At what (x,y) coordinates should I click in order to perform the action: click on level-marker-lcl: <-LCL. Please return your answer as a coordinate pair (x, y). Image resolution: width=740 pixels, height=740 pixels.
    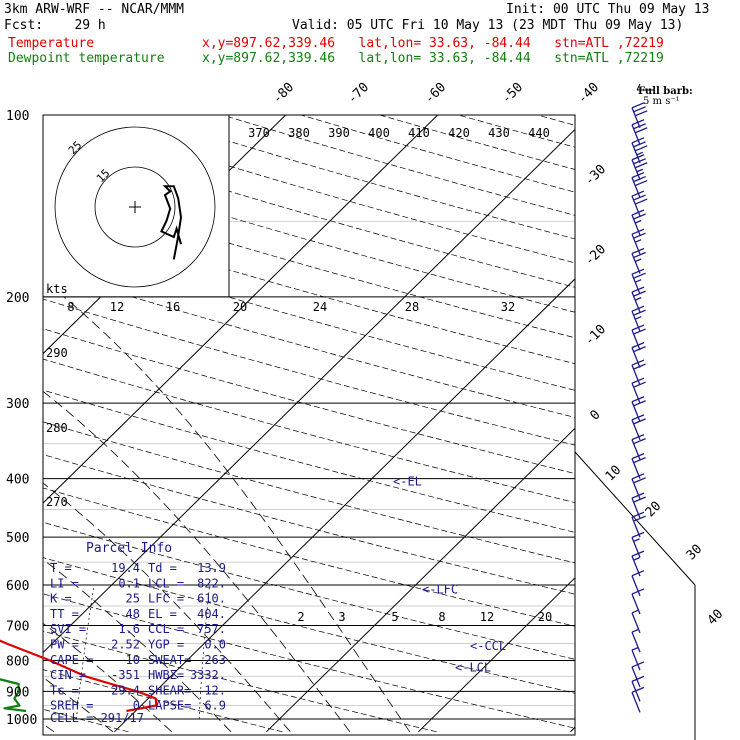
    Looking at the image, I should click on (473, 668).